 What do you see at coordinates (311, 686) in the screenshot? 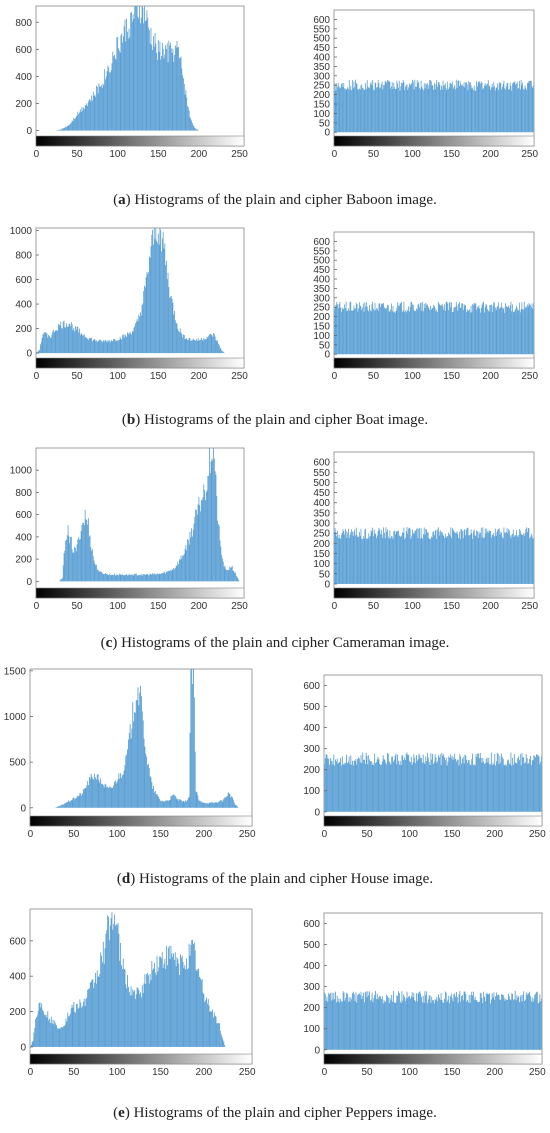
I see `y-tick-label: 600` at bounding box center [311, 686].